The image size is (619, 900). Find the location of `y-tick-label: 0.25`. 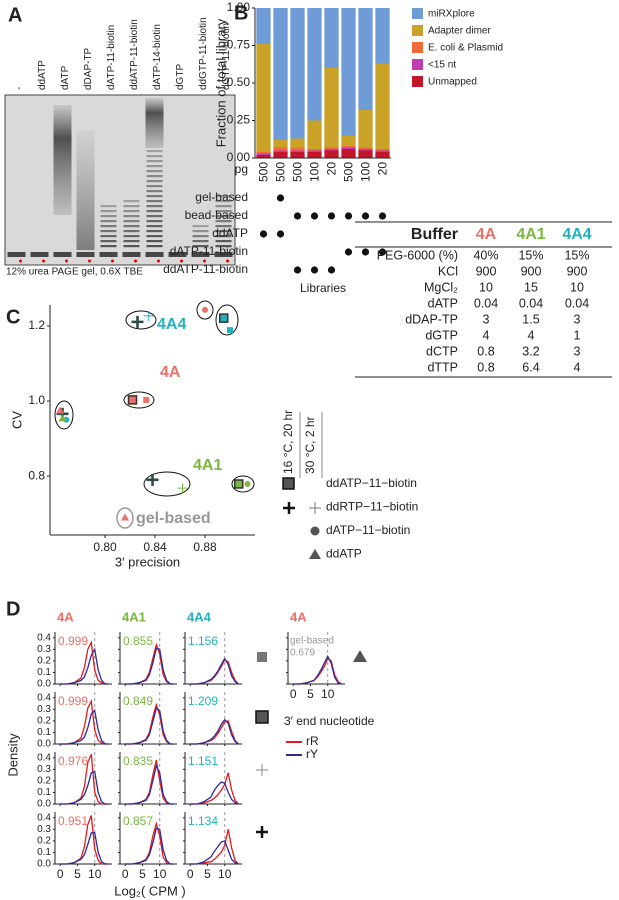

y-tick-label: 0.25 is located at coordinates (239, 120).